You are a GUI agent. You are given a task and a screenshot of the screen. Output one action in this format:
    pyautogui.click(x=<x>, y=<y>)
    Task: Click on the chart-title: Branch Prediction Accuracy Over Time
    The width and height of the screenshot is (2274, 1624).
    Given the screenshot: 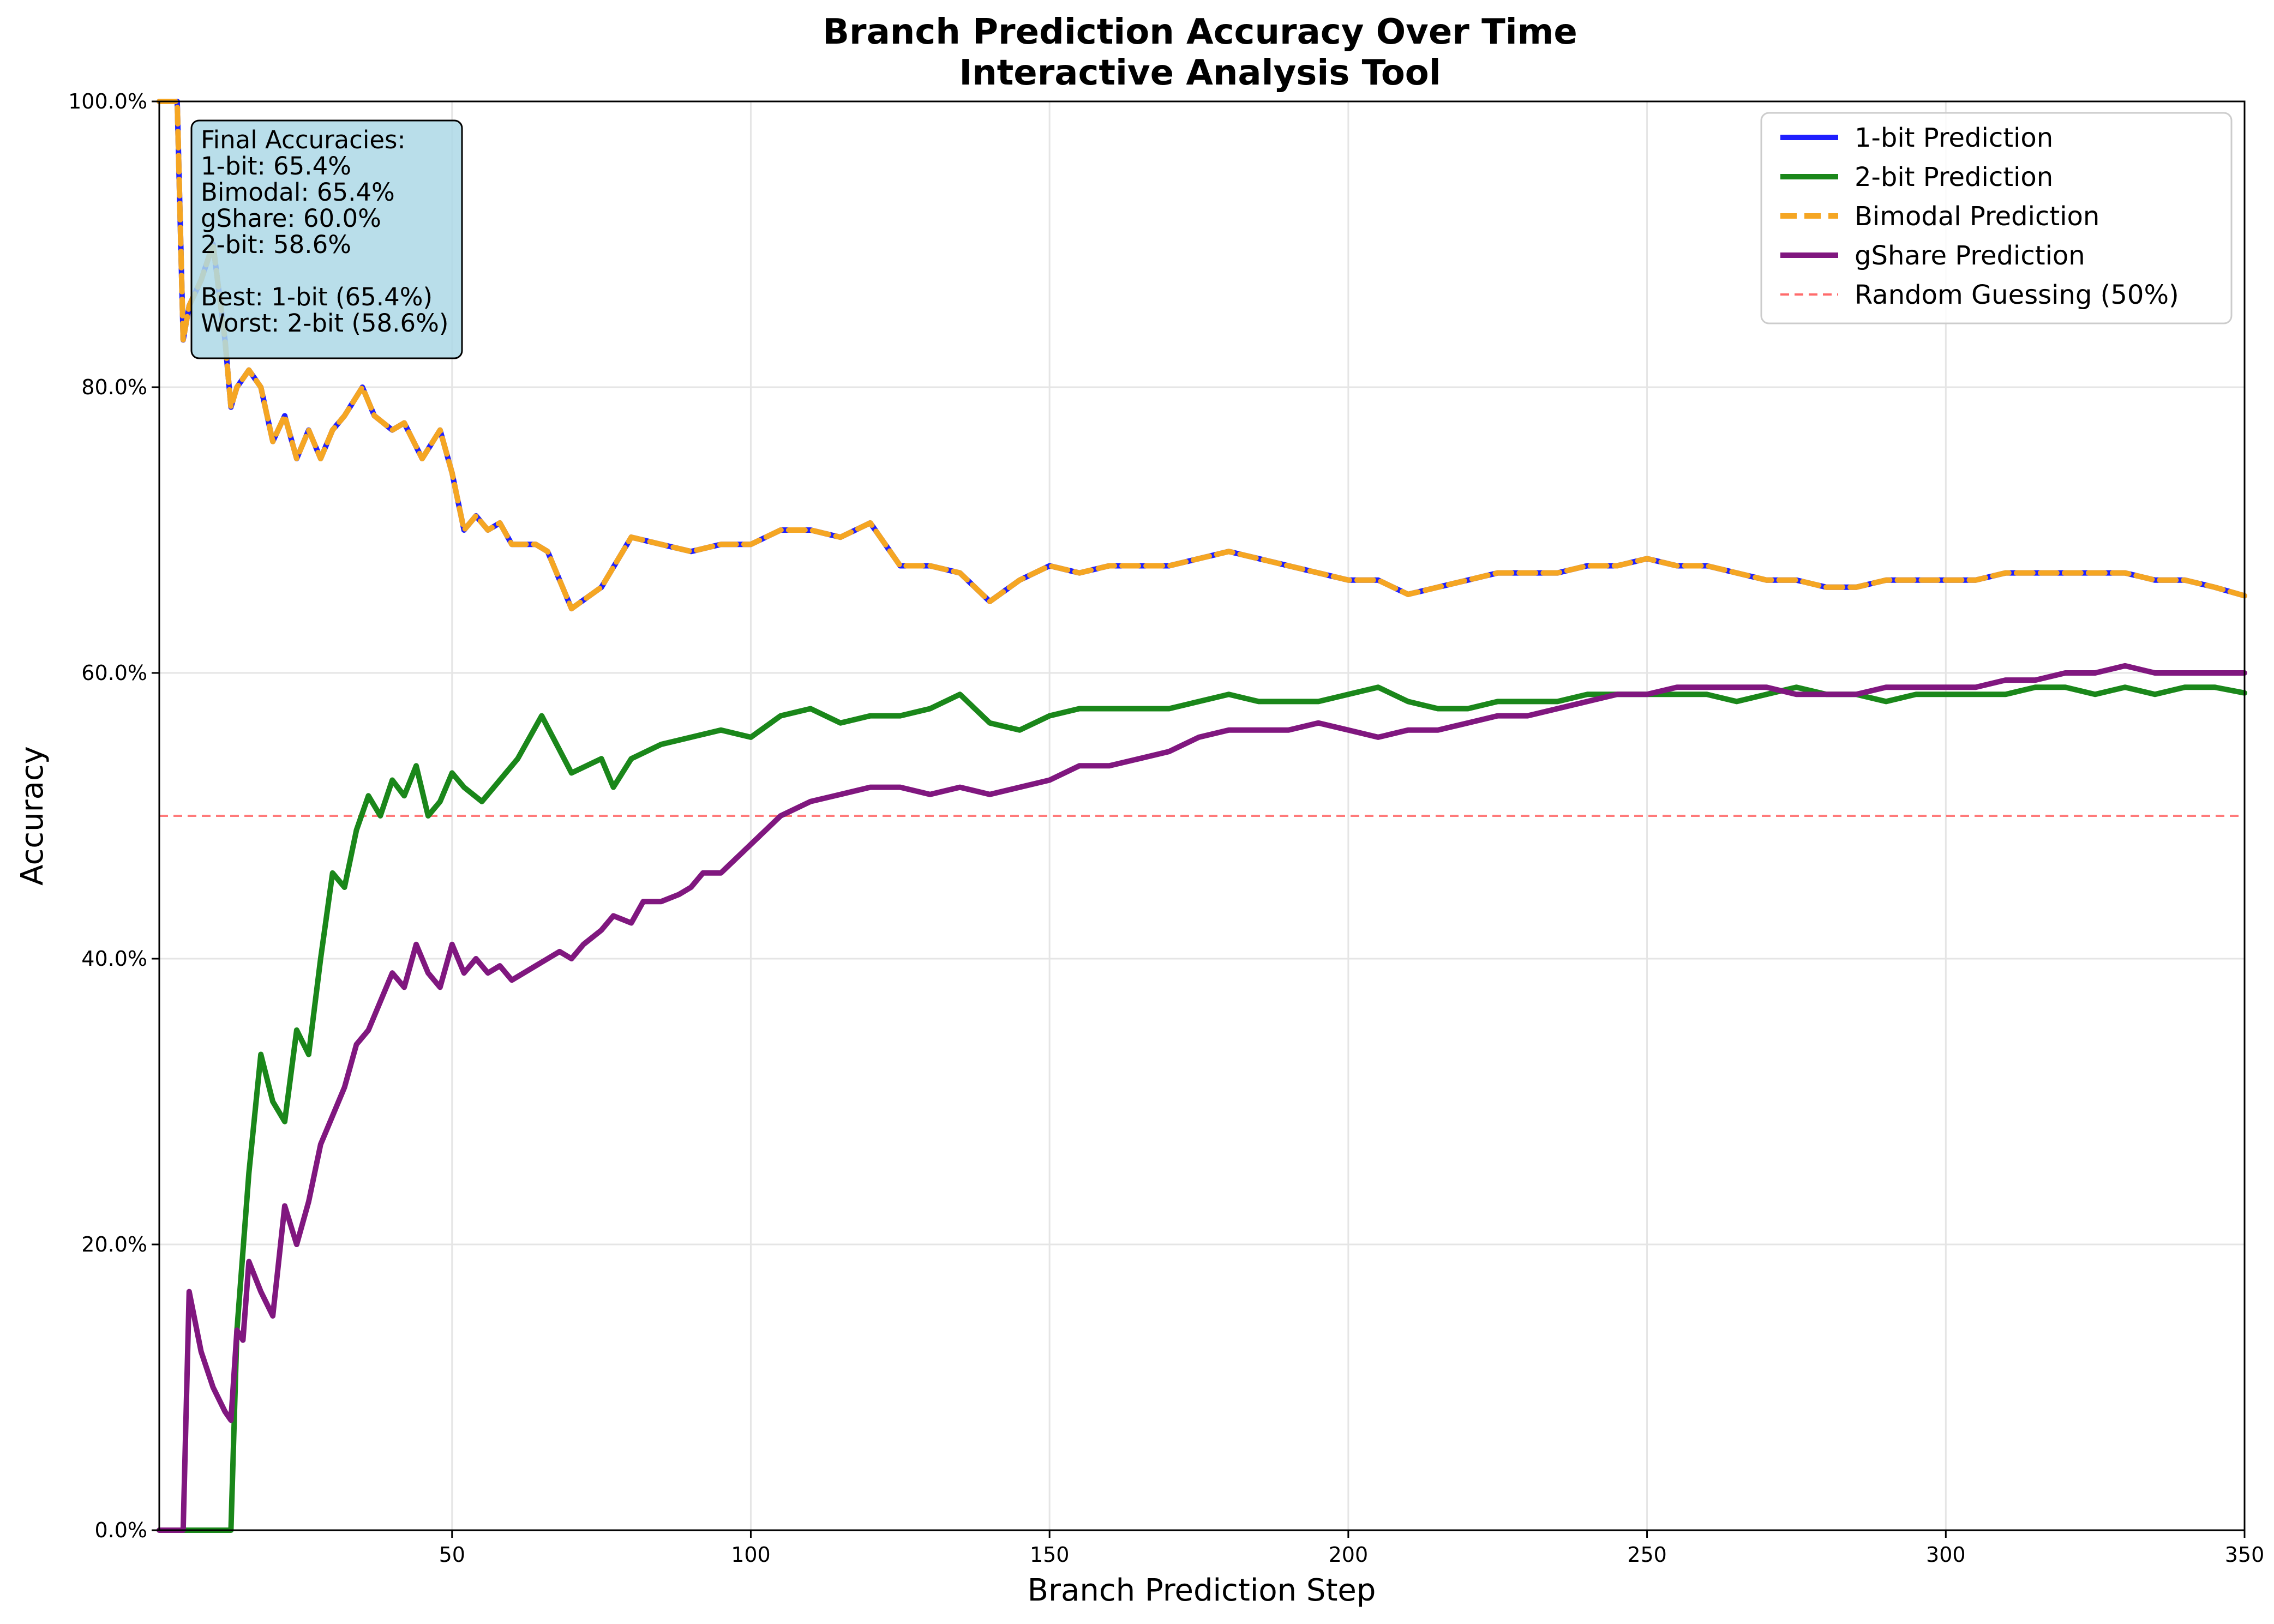 What is the action you would take?
    pyautogui.click(x=1200, y=32)
    